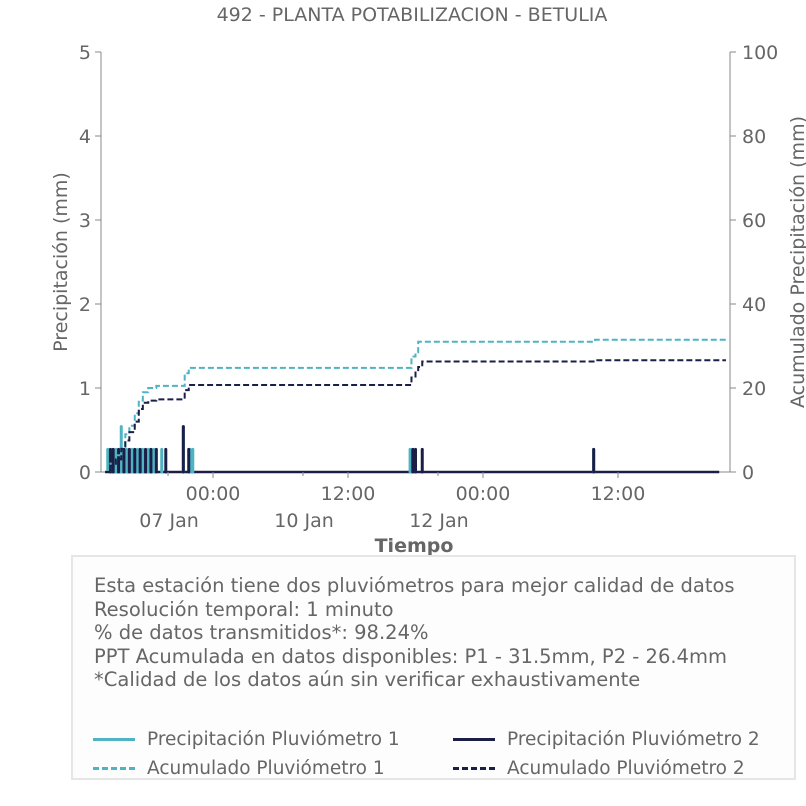 The width and height of the screenshot is (806, 806). What do you see at coordinates (633, 739) in the screenshot?
I see `legend-label: Precipitación Pluviómetro 2` at bounding box center [633, 739].